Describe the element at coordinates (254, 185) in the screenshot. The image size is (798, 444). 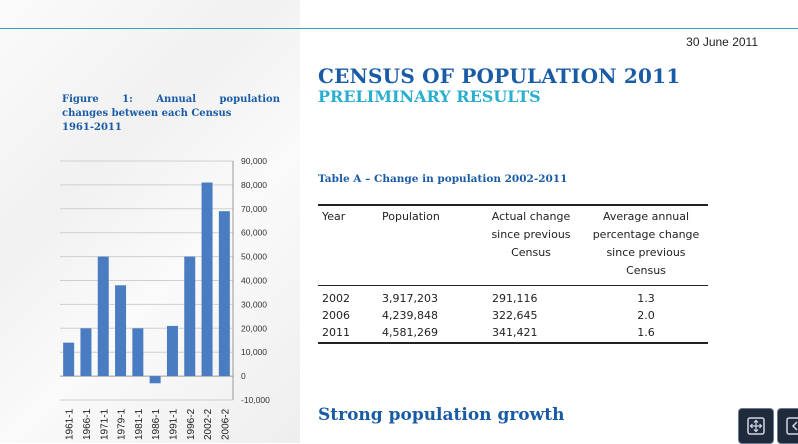
I see `y-tick-label: 80,000` at that location.